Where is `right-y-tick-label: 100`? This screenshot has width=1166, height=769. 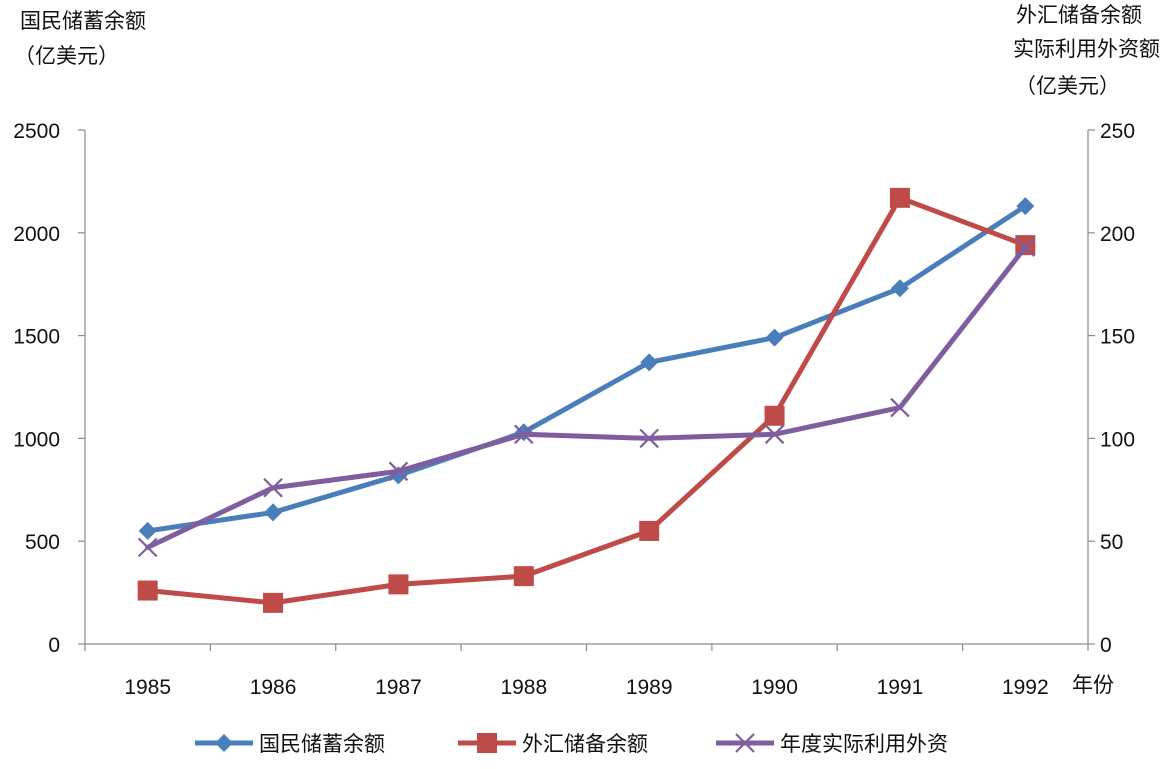
right-y-tick-label: 100 is located at coordinates (1117, 439).